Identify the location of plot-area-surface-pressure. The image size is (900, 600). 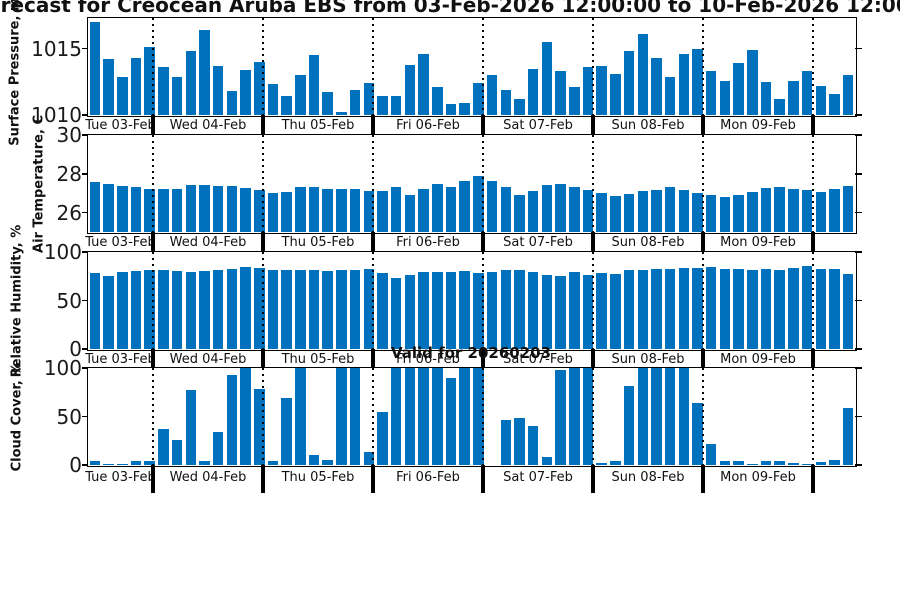
(471, 66).